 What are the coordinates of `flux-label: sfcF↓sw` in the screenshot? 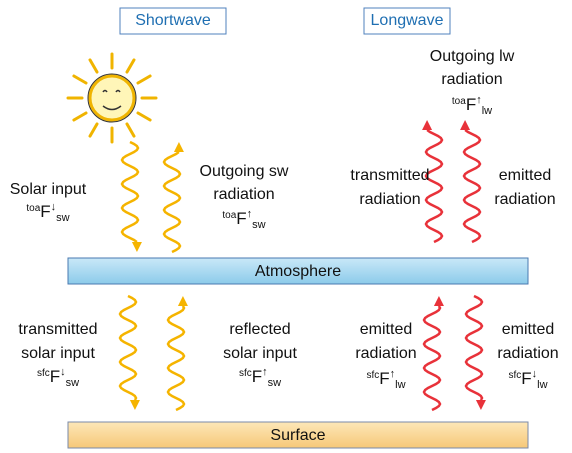 It's located at (58, 377).